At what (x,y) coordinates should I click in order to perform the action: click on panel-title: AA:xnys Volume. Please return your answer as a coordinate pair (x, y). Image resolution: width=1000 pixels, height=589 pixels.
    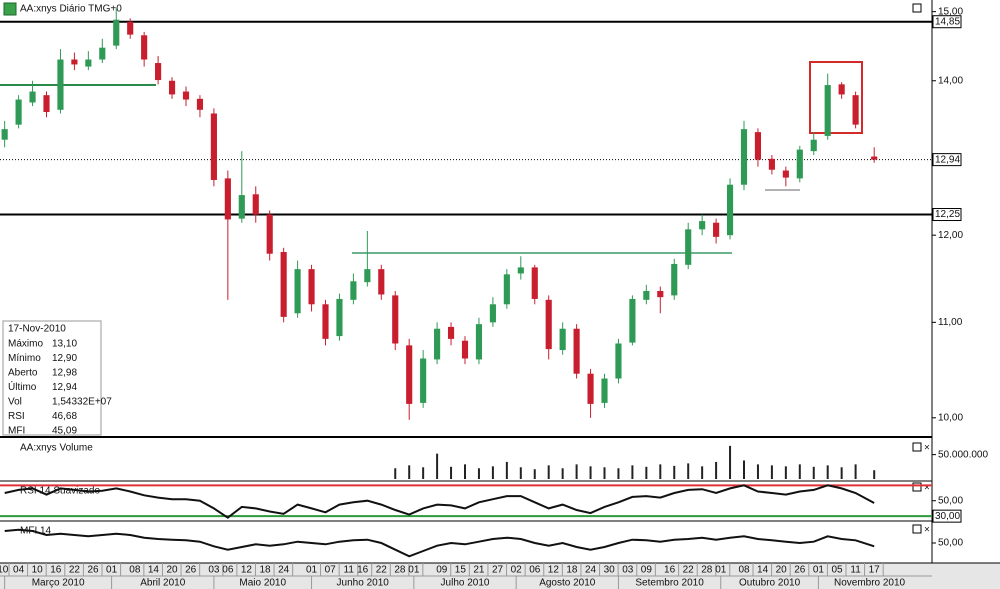
    Looking at the image, I should click on (56, 448).